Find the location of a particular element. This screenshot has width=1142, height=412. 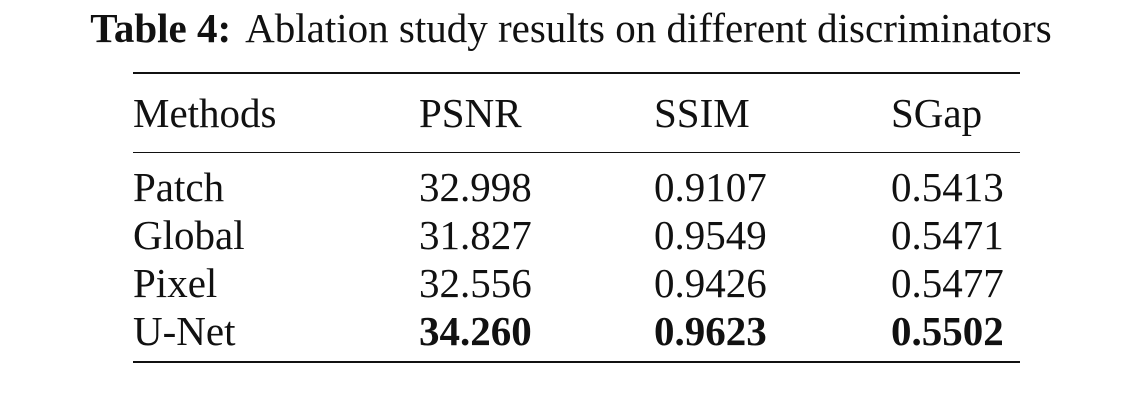

cell-method: Patch is located at coordinates (179, 187).